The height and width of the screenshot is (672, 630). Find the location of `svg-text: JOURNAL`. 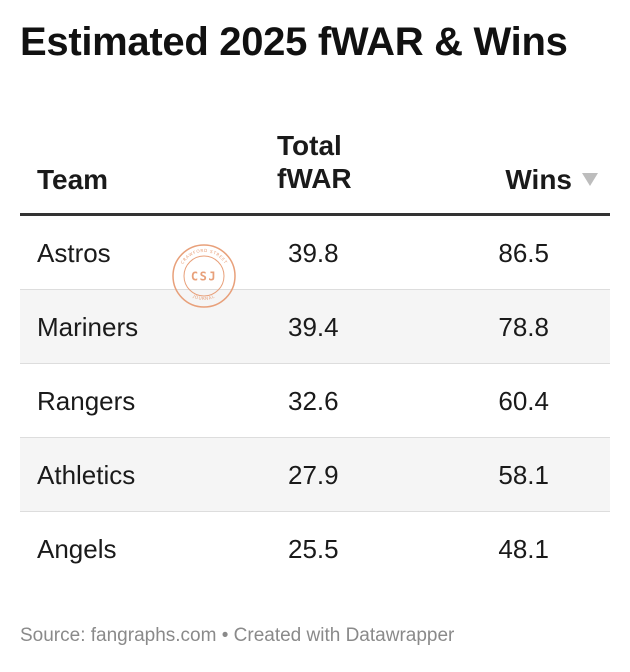

svg-text: JOURNAL is located at coordinates (204, 297).